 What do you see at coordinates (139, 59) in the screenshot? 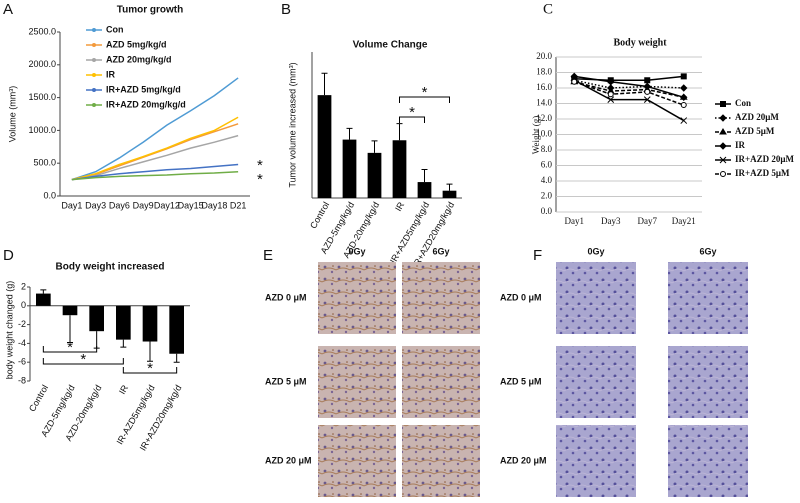
I see `legend-label: AZD 20mg/kg/d` at bounding box center [139, 59].